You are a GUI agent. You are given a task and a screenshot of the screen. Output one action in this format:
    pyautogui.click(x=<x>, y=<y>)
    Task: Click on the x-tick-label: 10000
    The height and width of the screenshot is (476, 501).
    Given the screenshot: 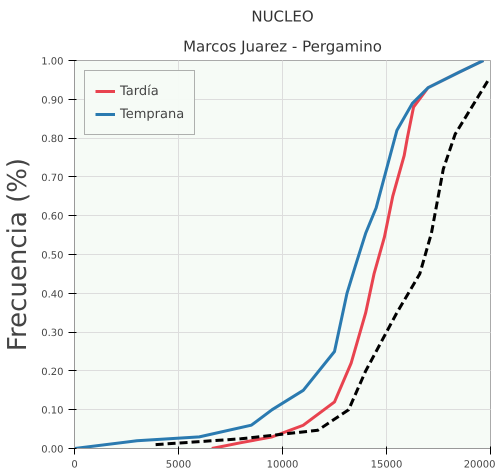 What is the action you would take?
    pyautogui.click(x=282, y=465)
    